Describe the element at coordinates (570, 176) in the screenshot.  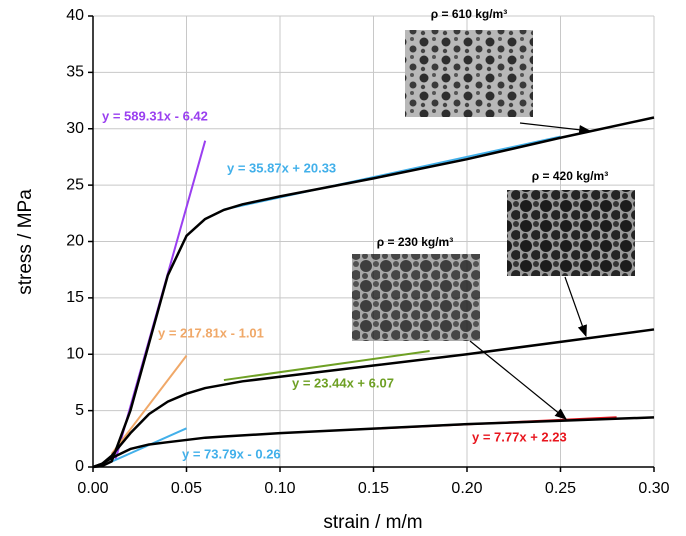
I see `annotation: ρ = 420 kg/m³` at that location.